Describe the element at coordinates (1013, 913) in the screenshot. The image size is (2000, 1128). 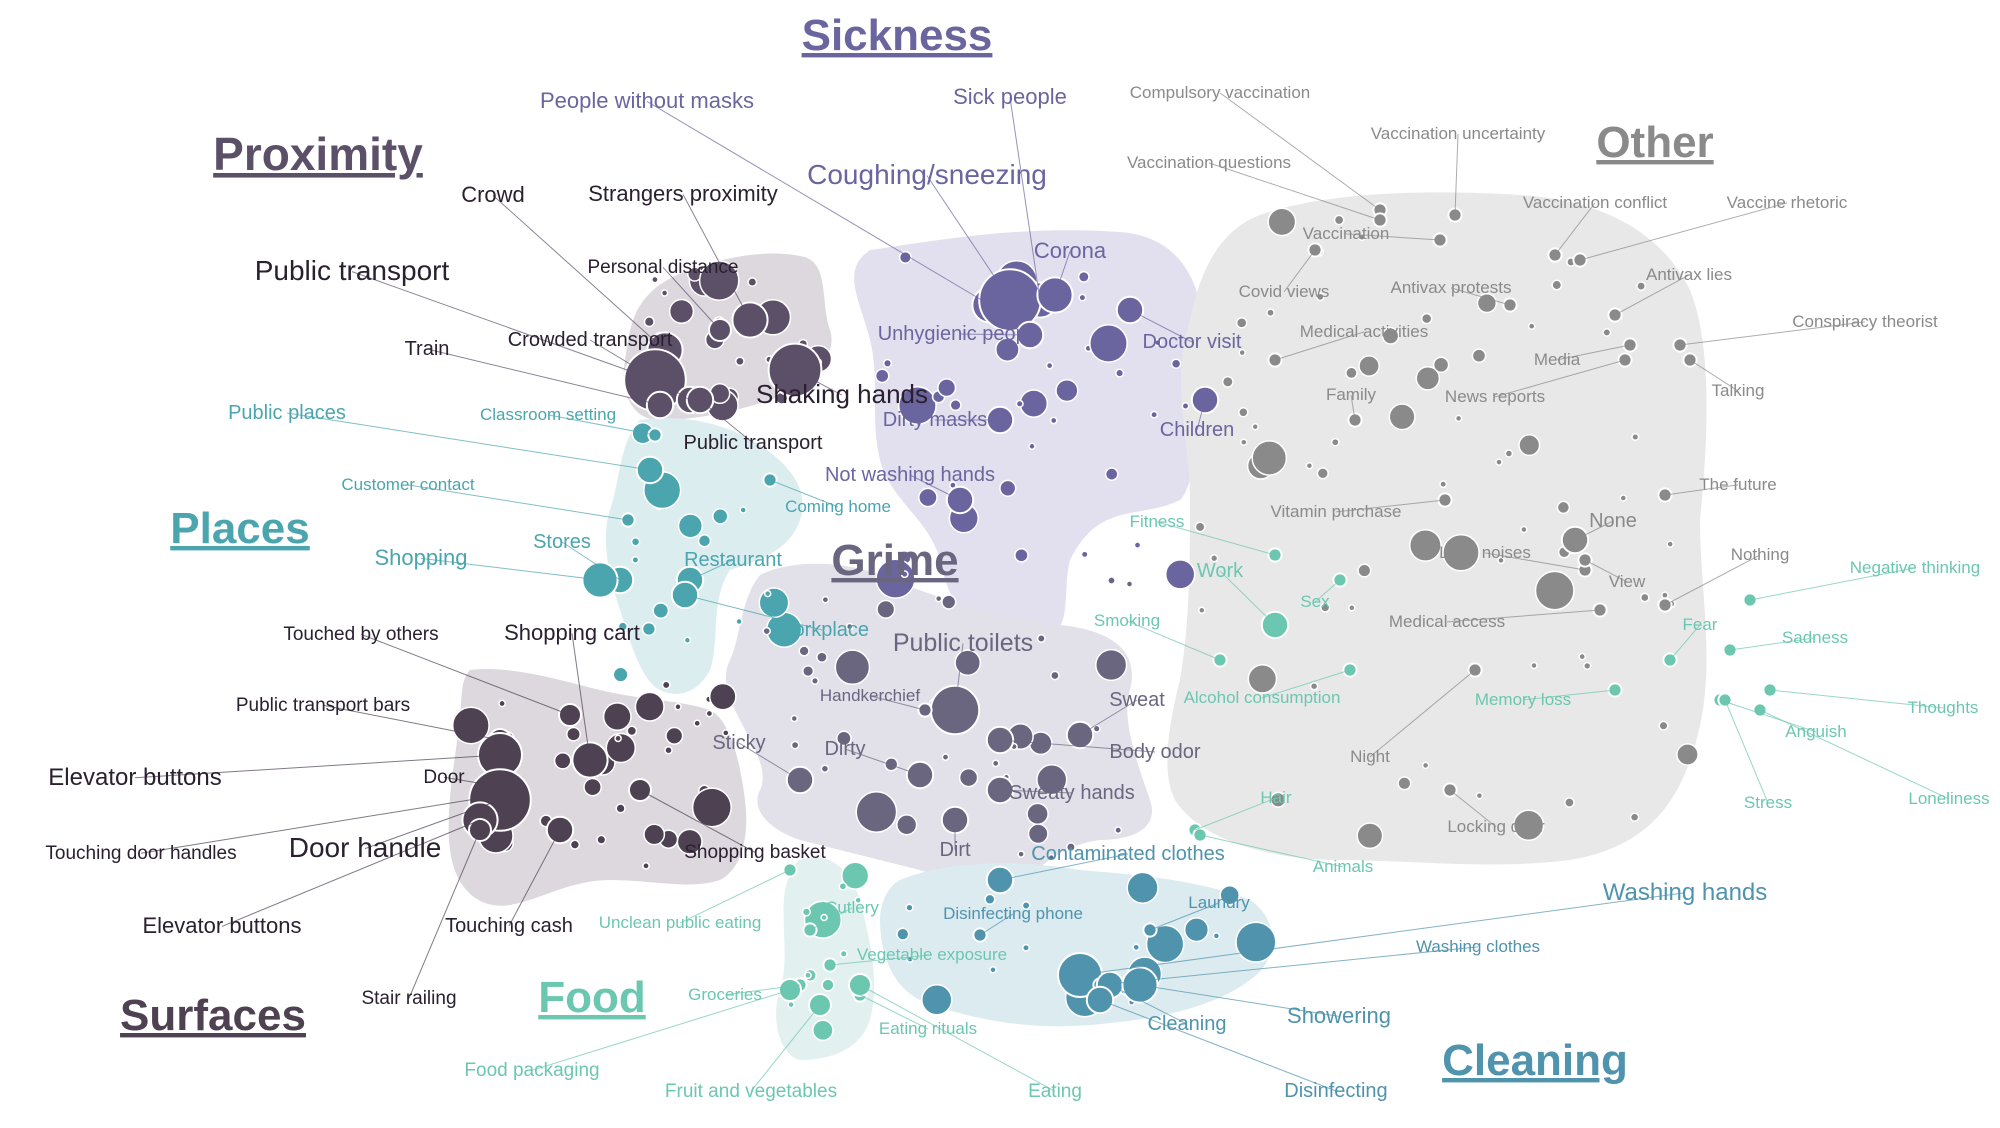
I see `bubble-label: Disinfecting phone` at that location.